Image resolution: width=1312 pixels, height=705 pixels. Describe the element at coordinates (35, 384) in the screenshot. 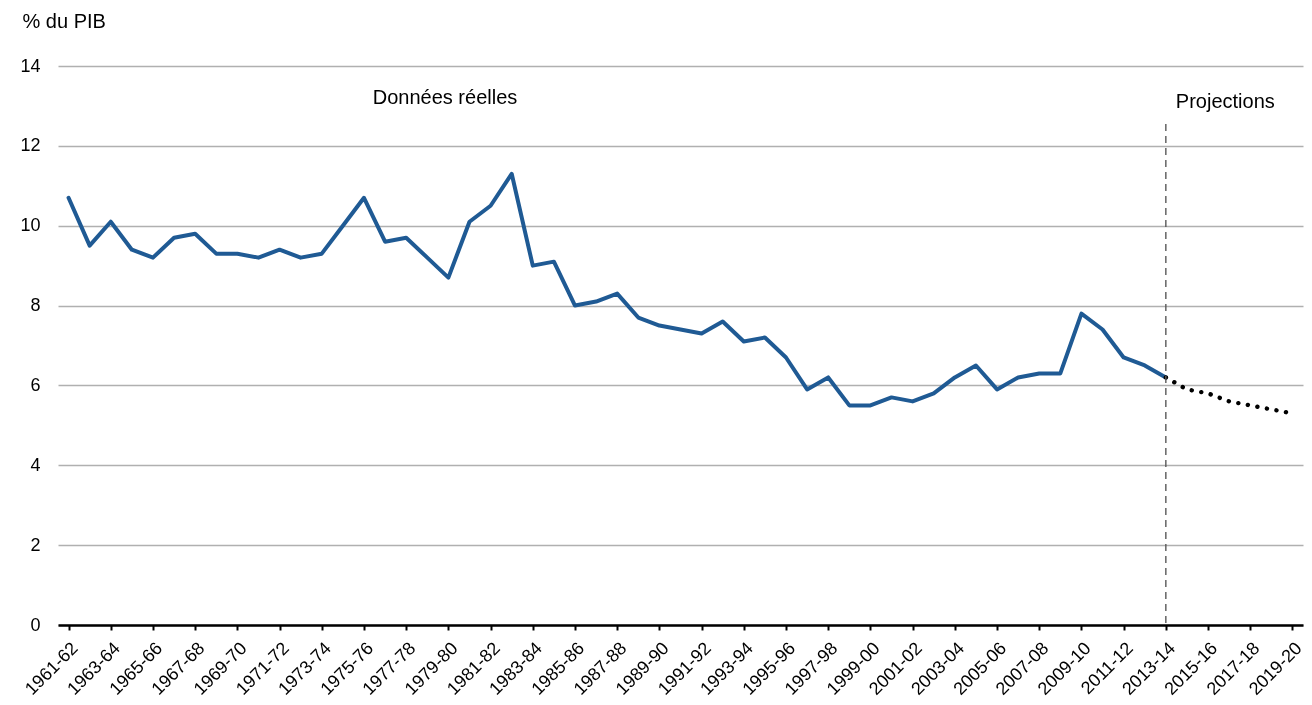

I see `y-tick-label: 6` at that location.